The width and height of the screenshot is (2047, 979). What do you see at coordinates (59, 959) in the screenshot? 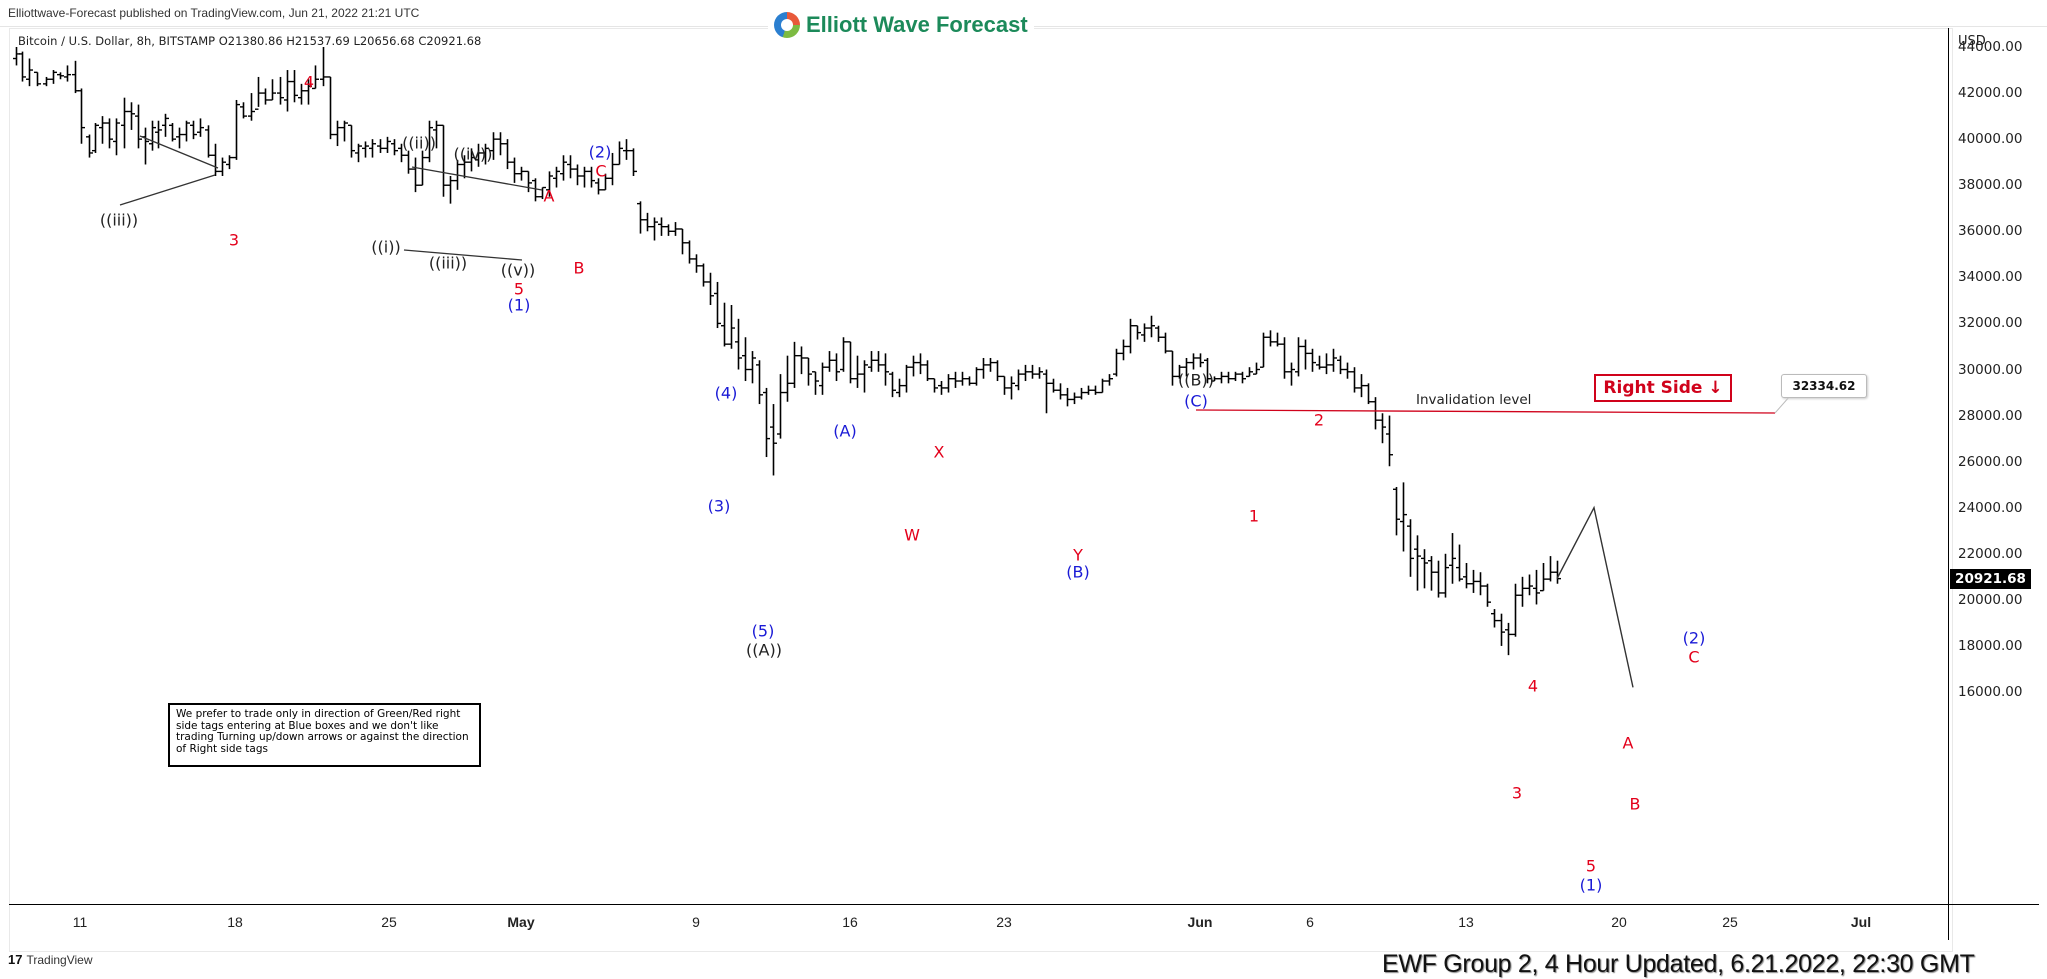
I see `tradingview-label: TradingView` at bounding box center [59, 959].